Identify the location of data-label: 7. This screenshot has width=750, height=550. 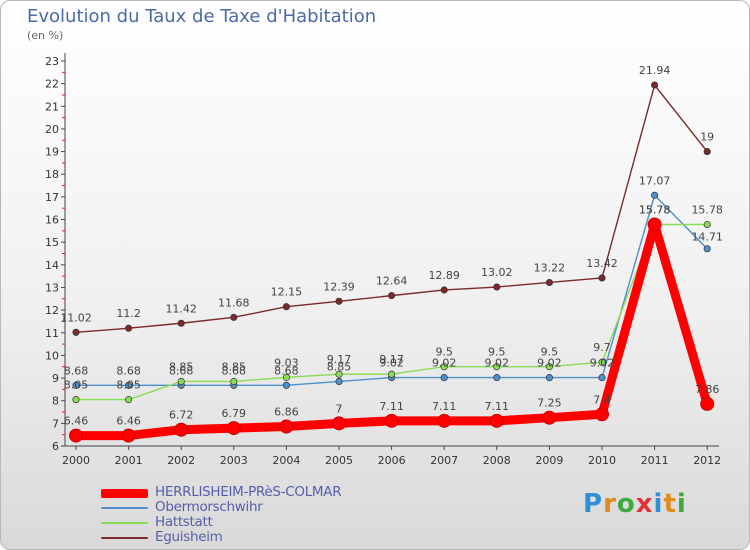
(339, 408).